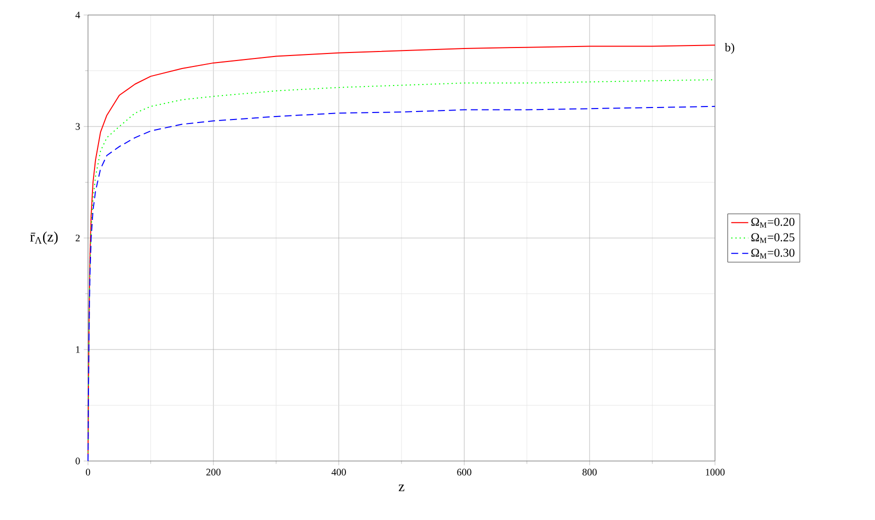  What do you see at coordinates (78, 238) in the screenshot?
I see `y-tick-label: 2` at bounding box center [78, 238].